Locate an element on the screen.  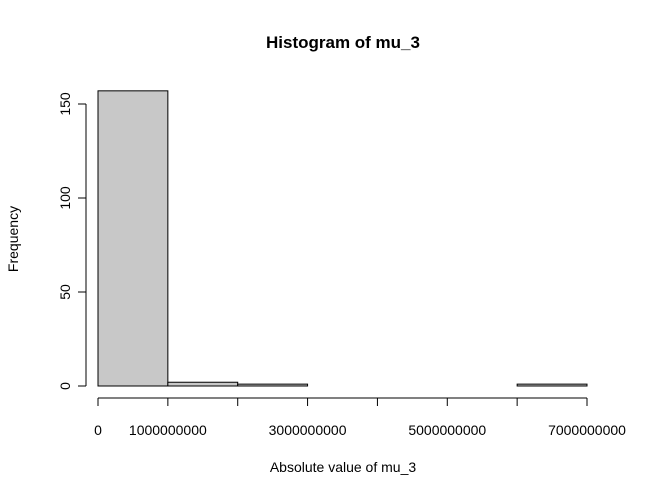
x-tick-label-5: 5000000000 is located at coordinates (447, 430).